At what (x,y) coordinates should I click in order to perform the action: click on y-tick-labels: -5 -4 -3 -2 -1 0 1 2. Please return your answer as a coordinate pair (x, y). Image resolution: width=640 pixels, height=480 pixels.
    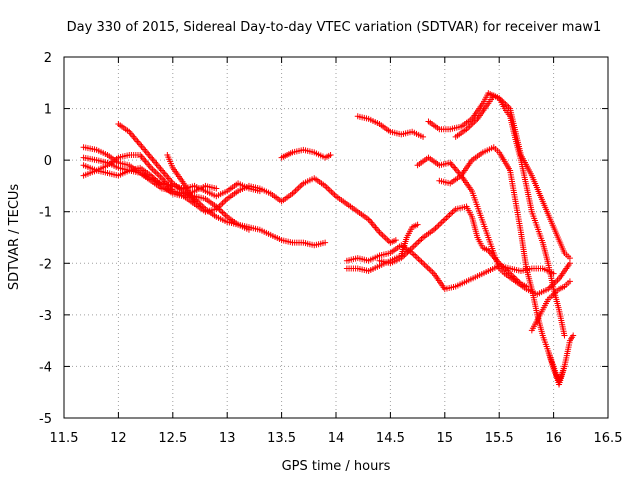
    Looking at the image, I should click on (45, 239).